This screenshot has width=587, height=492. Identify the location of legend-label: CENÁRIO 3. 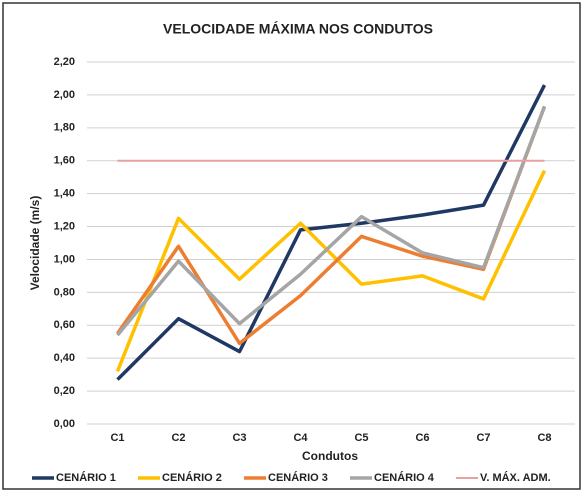
(298, 477).